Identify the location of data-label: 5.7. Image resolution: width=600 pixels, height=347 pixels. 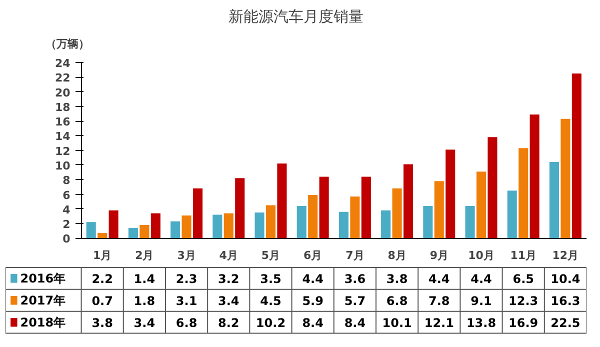
(355, 301).